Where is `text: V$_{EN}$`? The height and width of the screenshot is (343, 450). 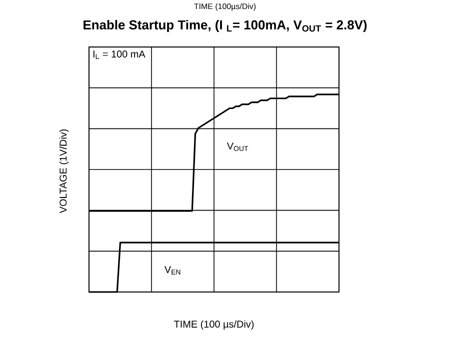
text: V$_{EN}$ is located at coordinates (172, 270).